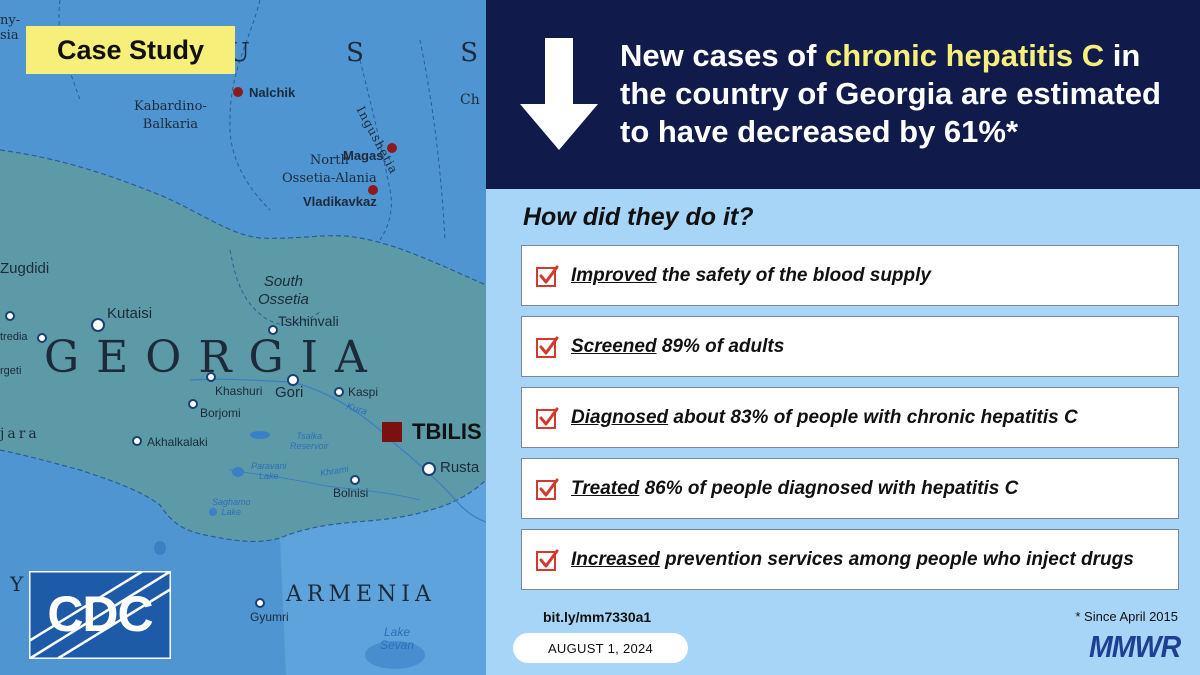 The image size is (1200, 675). What do you see at coordinates (361, 594) in the screenshot?
I see `map-label-armenia: ARMENIA` at bounding box center [361, 594].